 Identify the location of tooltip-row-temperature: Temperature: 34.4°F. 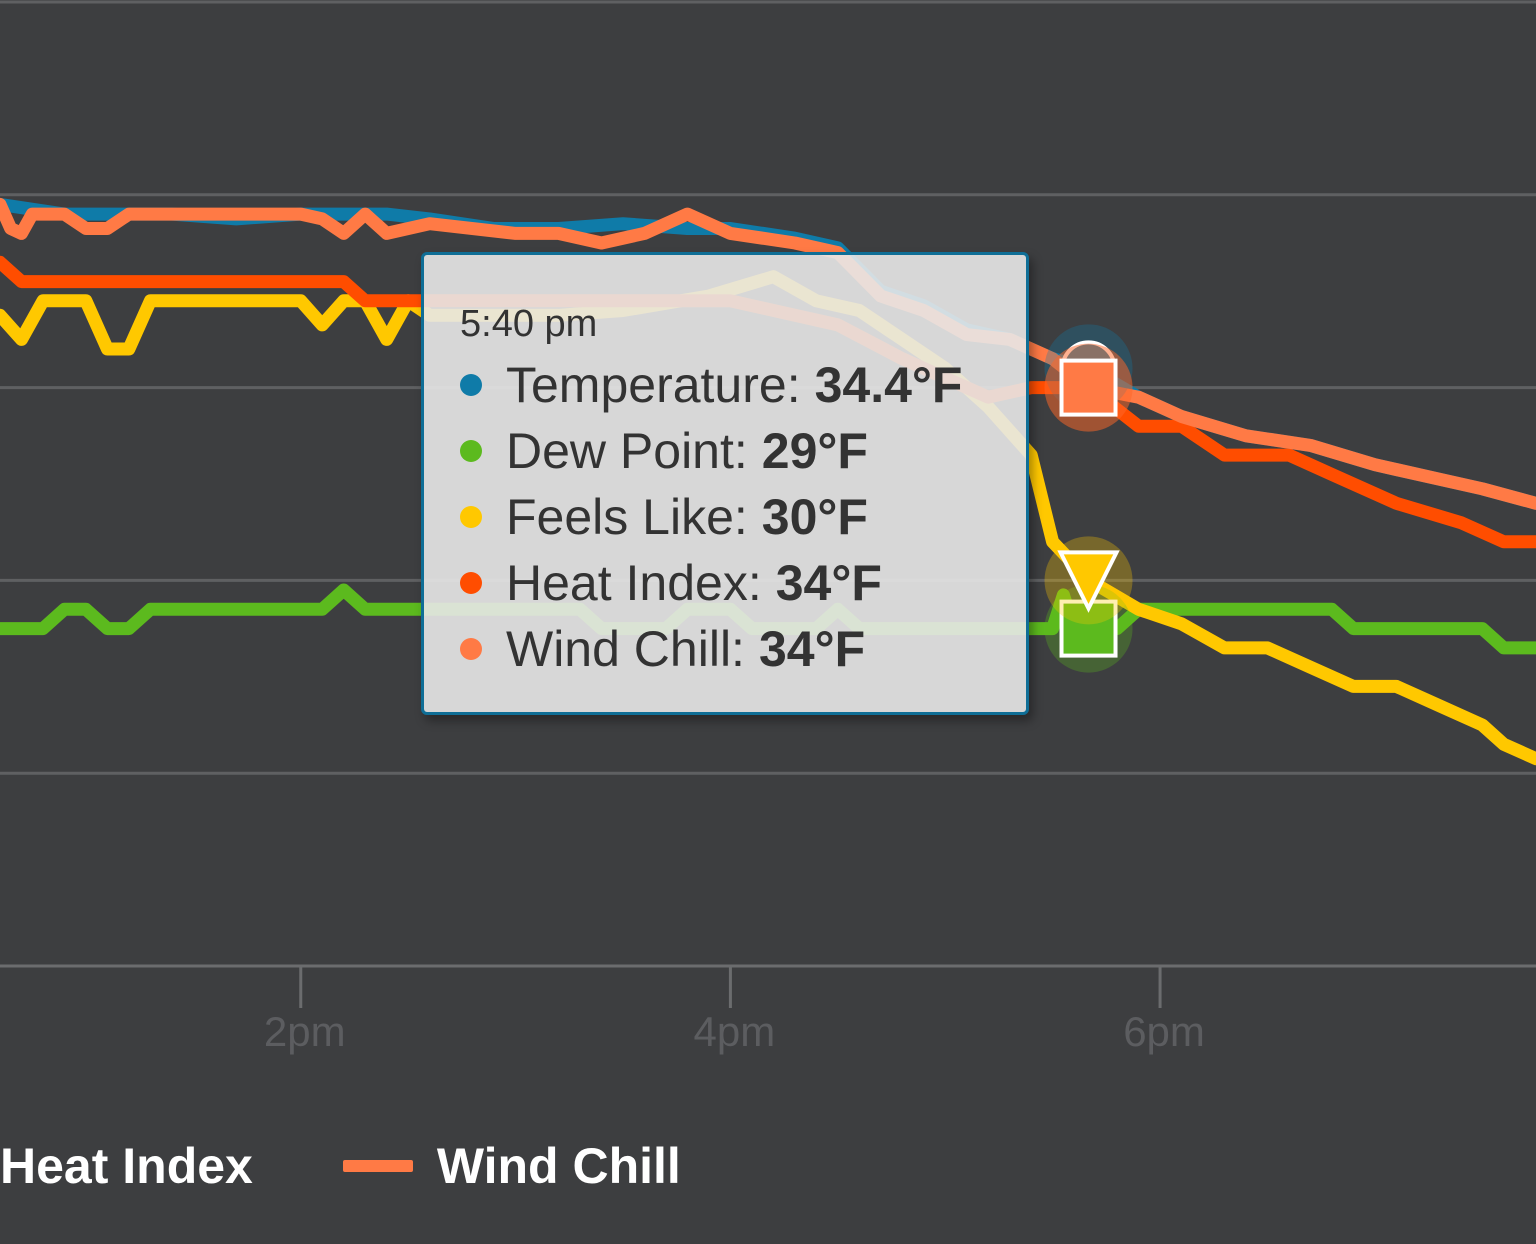
(743, 385).